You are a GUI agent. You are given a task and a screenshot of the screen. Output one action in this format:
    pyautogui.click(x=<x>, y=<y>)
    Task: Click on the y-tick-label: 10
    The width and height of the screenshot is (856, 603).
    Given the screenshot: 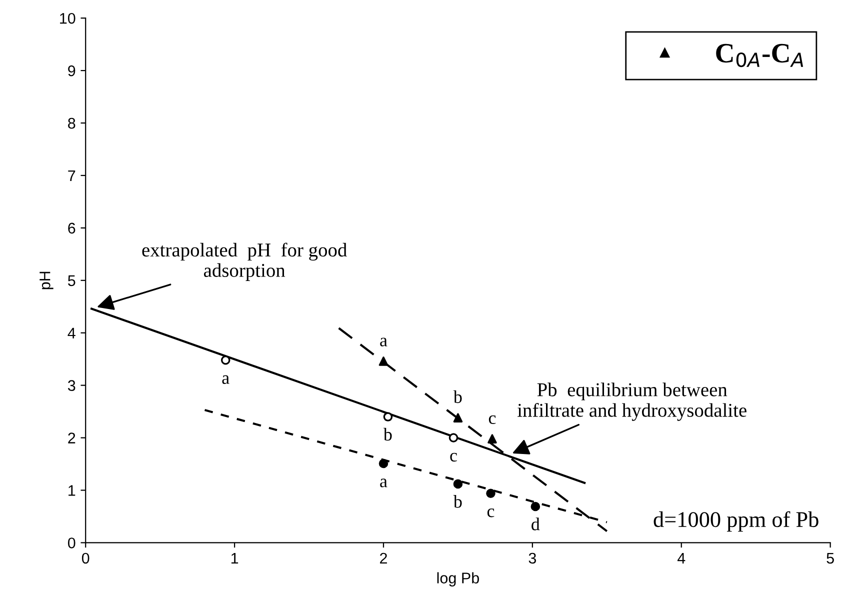 What is the action you would take?
    pyautogui.click(x=68, y=18)
    